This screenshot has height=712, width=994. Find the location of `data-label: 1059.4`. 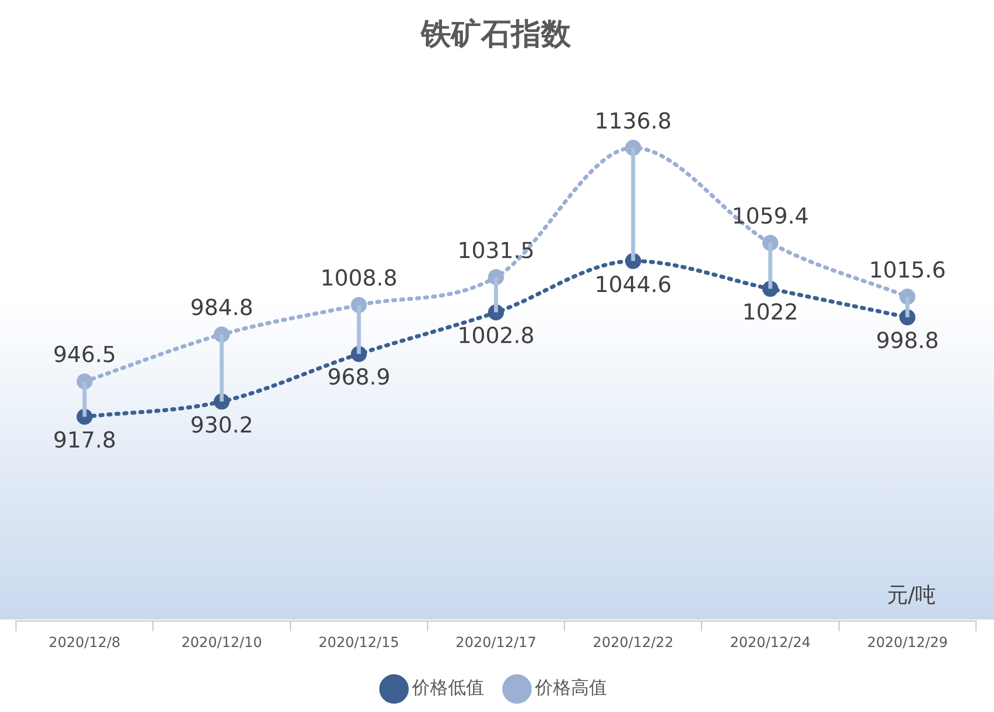

data-label: 1059.4 is located at coordinates (770, 217).